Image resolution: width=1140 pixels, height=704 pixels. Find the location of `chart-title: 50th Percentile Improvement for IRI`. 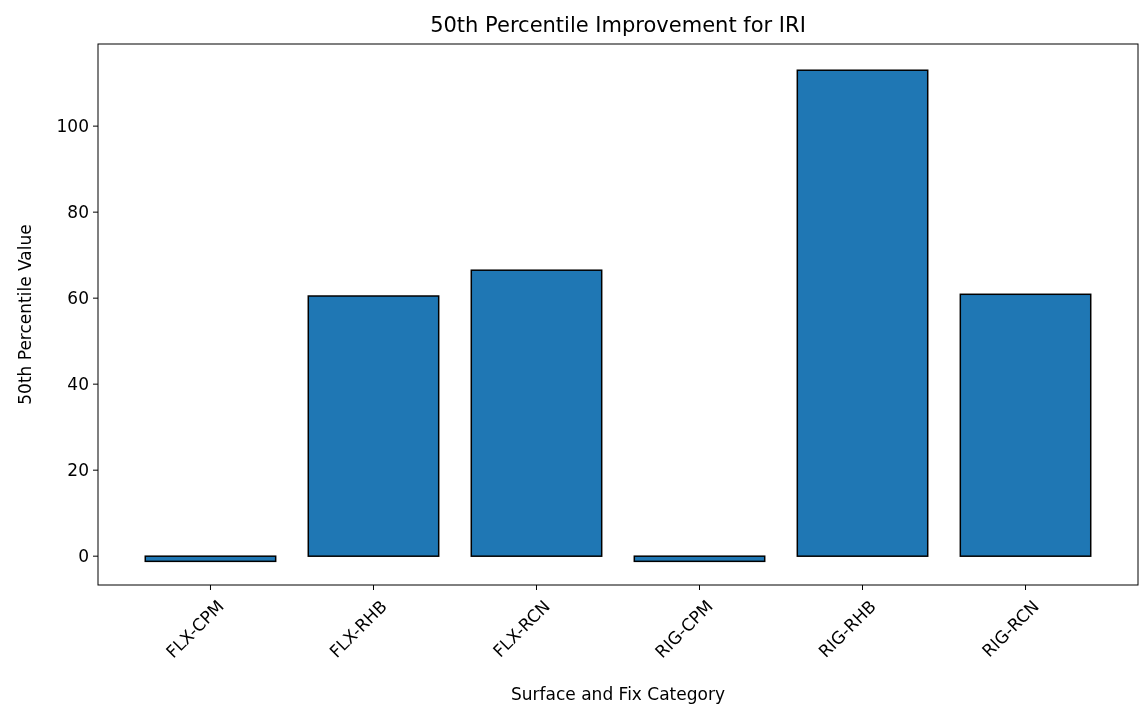

chart-title: 50th Percentile Improvement for IRI is located at coordinates (618, 25).